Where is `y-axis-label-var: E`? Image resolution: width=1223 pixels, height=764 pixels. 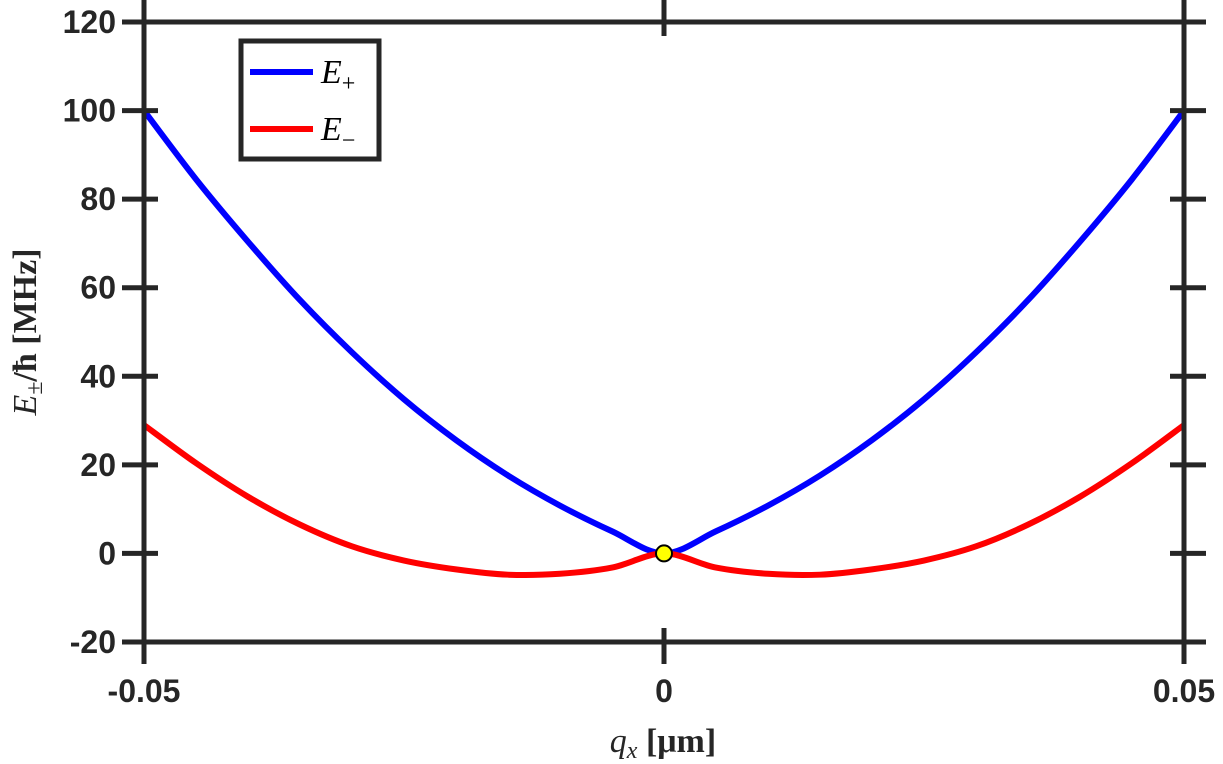
y-axis-label-var: E is located at coordinates (25, 406).